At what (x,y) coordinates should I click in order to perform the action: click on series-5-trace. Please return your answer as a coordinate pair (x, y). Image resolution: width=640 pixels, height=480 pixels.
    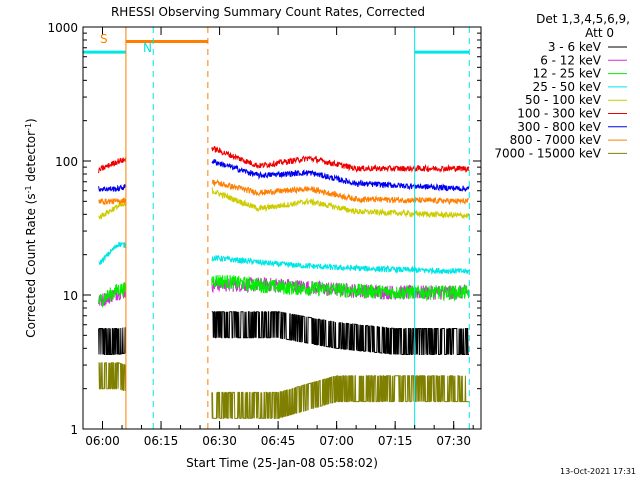
    Looking at the image, I should click on (284, 203).